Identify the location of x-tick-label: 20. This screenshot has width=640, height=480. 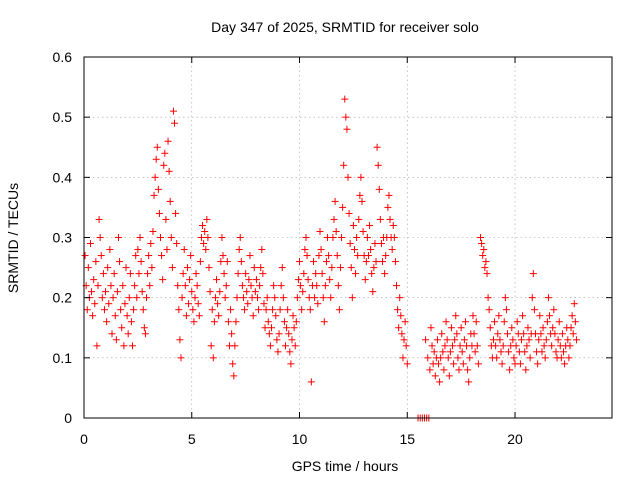
(515, 439).